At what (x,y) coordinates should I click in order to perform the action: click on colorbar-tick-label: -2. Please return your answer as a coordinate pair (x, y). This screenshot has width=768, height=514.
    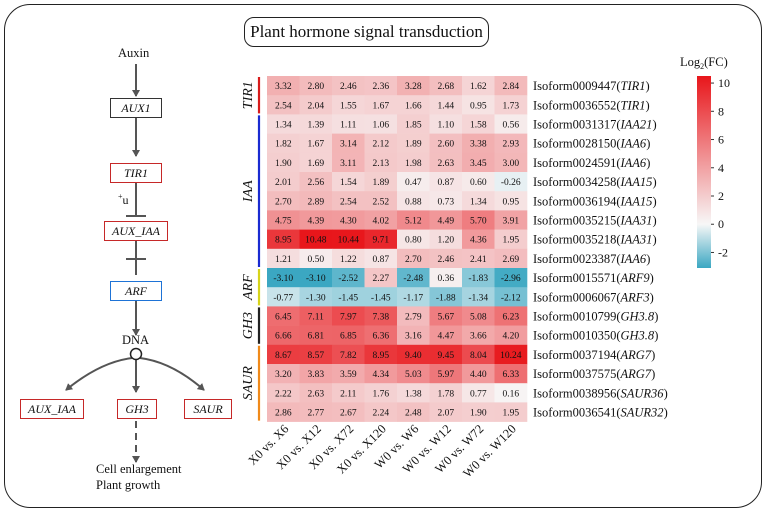
    Looking at the image, I should click on (723, 252).